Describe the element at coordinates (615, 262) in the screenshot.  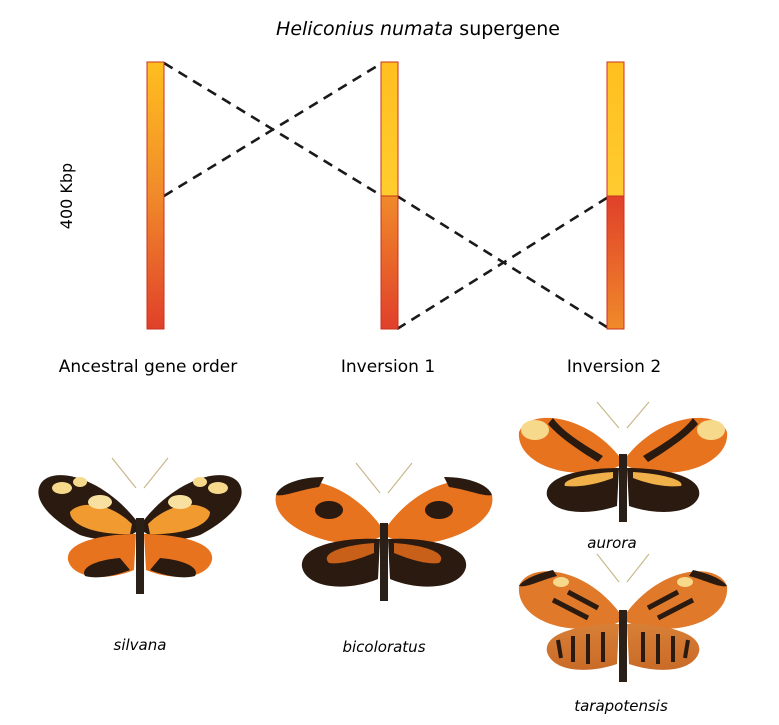
I see `inv2-lower-segment` at that location.